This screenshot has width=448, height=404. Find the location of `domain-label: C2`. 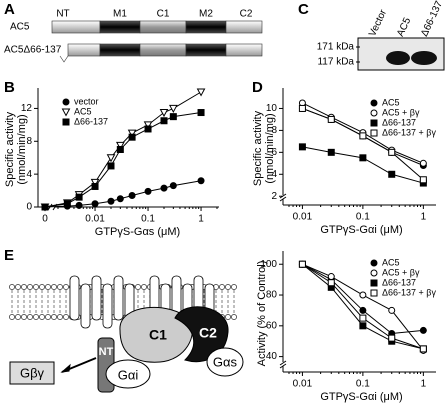

domain-label: C2 is located at coordinates (246, 14).